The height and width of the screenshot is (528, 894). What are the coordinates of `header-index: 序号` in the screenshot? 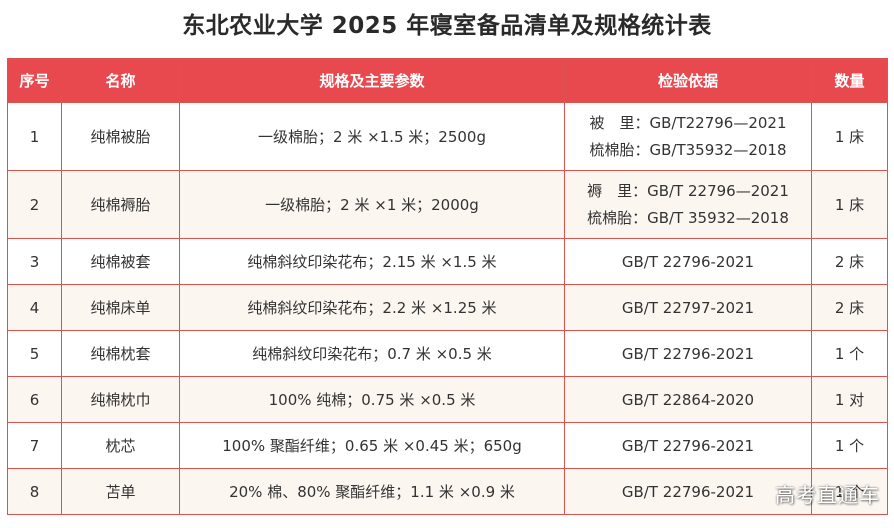 It's located at (34, 80).